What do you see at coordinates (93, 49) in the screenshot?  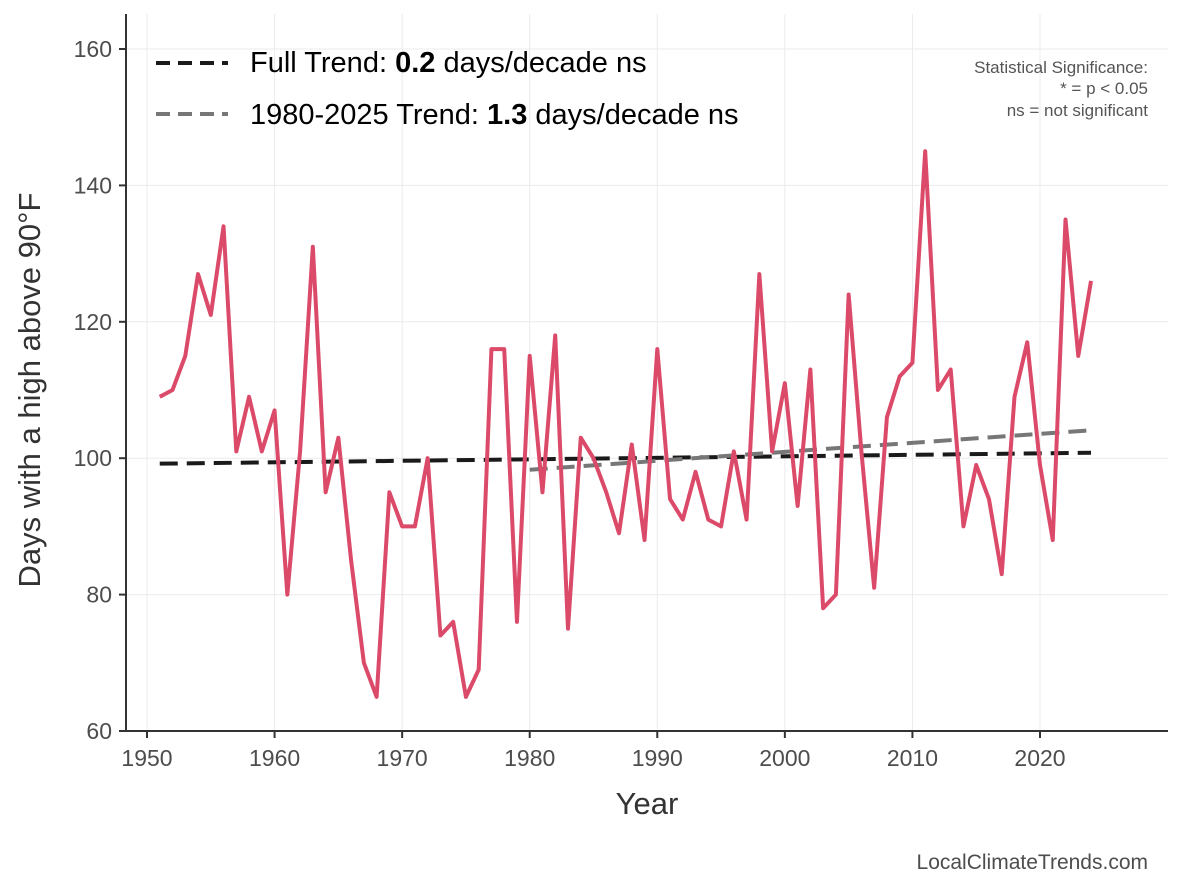 I see `y-tick-label: 160` at bounding box center [93, 49].